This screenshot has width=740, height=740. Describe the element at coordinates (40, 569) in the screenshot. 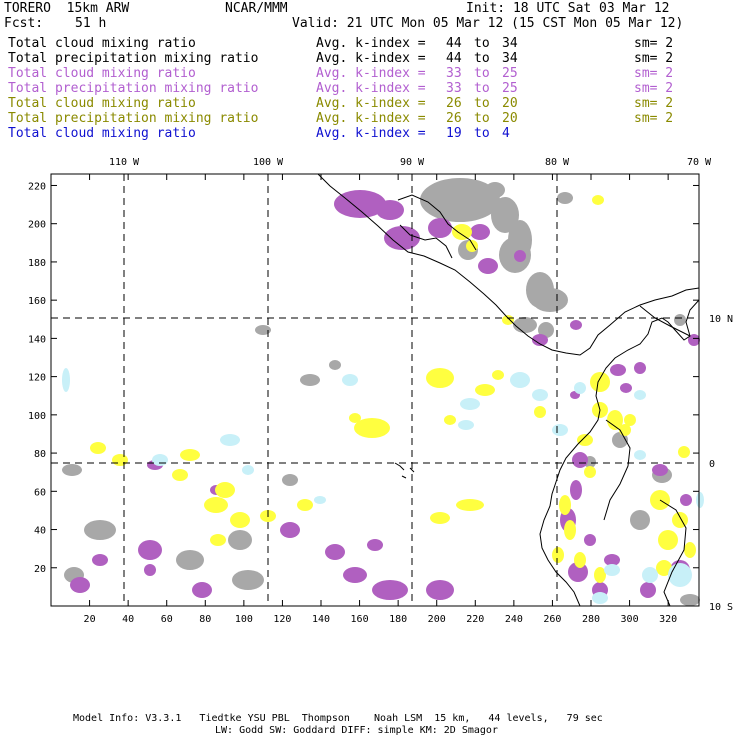

I see `y-tick-label: 20` at that location.